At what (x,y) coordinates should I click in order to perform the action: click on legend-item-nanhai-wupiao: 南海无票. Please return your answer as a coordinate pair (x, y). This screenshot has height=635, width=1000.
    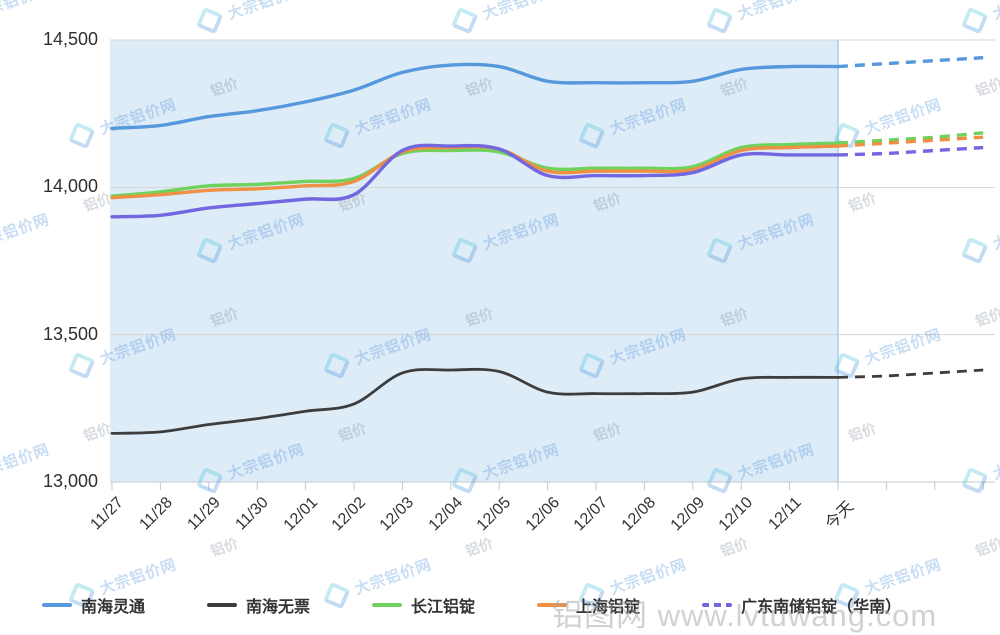
    Looking at the image, I should click on (258, 605).